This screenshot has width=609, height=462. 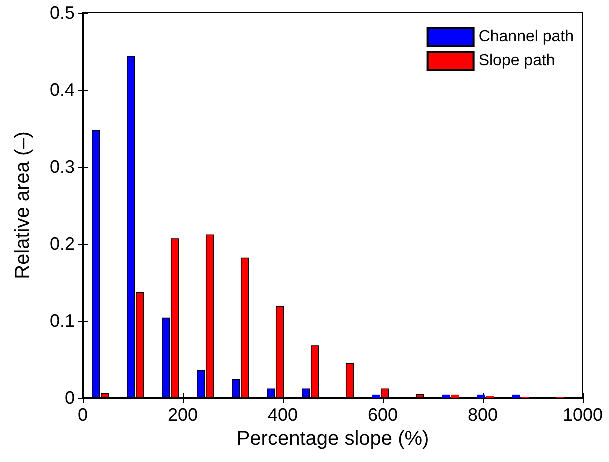 I want to click on y-tick-label: 0.4, so click(x=62, y=90).